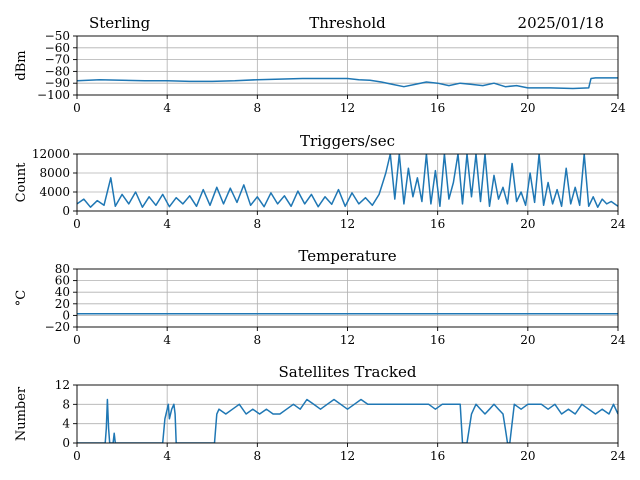  I want to click on y-axis-label: dBm, so click(21, 65).